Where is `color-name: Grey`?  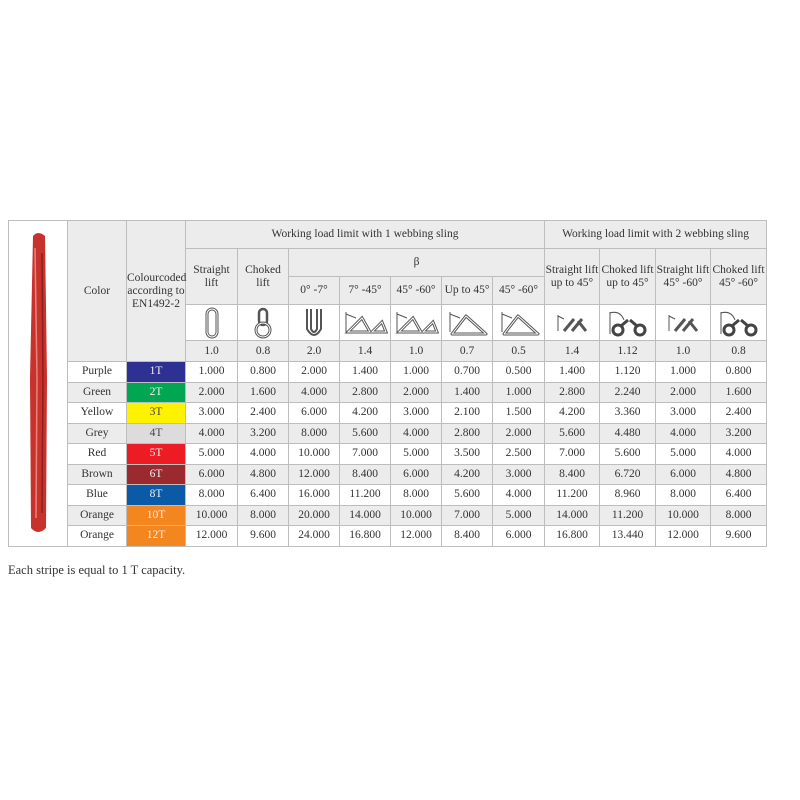 color-name: Grey is located at coordinates (97, 433).